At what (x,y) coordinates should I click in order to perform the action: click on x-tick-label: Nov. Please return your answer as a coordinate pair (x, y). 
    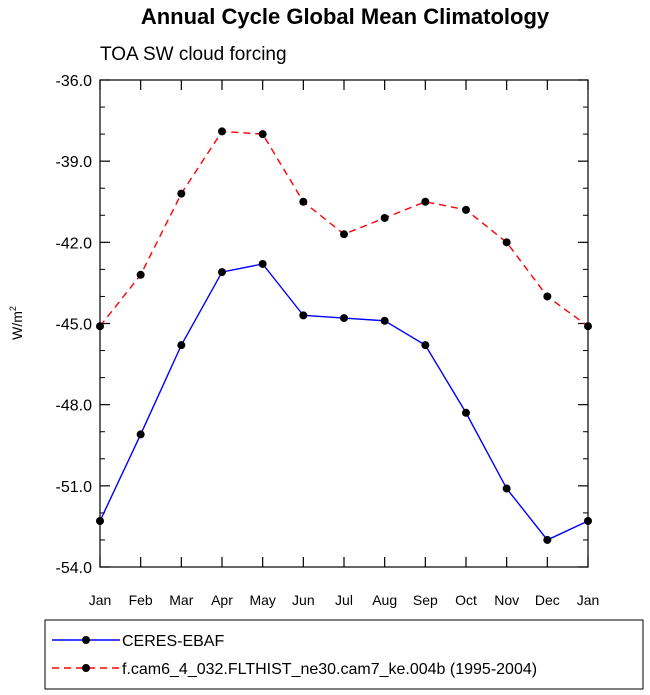
    Looking at the image, I should click on (506, 600).